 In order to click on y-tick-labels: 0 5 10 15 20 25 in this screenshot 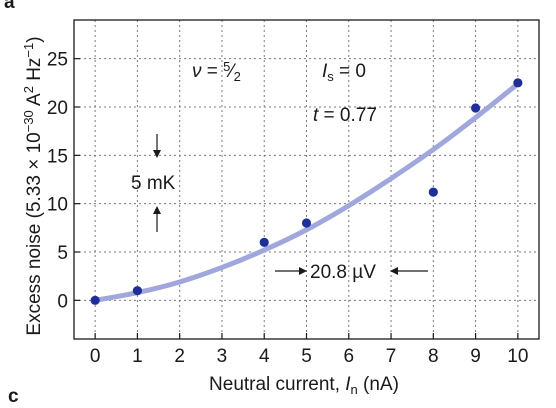, I will do `click(57, 181)`.